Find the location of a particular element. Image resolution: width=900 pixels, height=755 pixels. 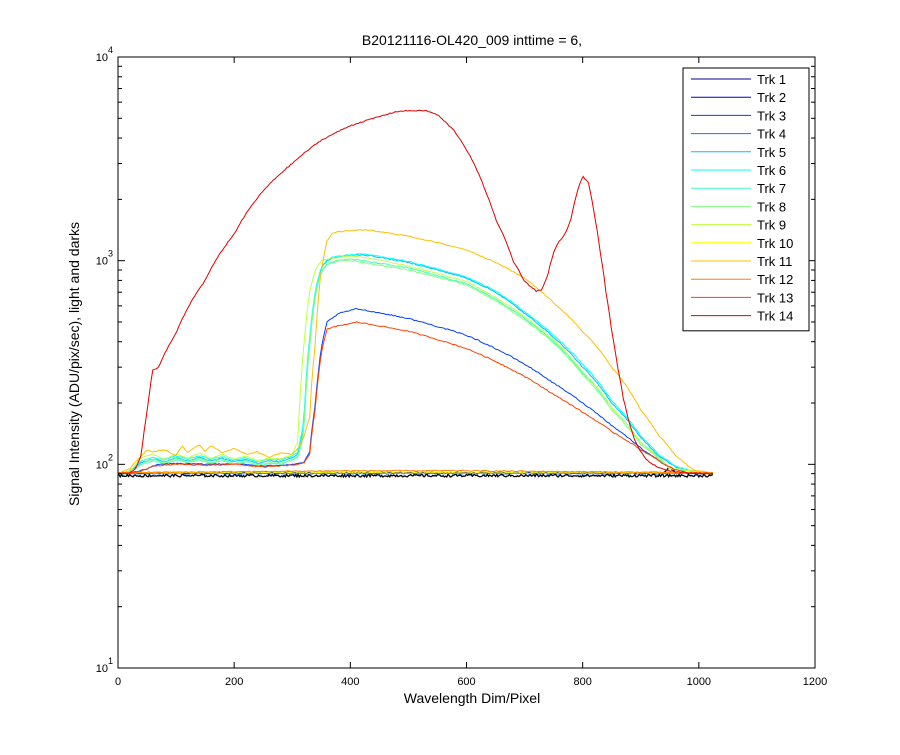

legend-label: Trk 6 is located at coordinates (771, 170).